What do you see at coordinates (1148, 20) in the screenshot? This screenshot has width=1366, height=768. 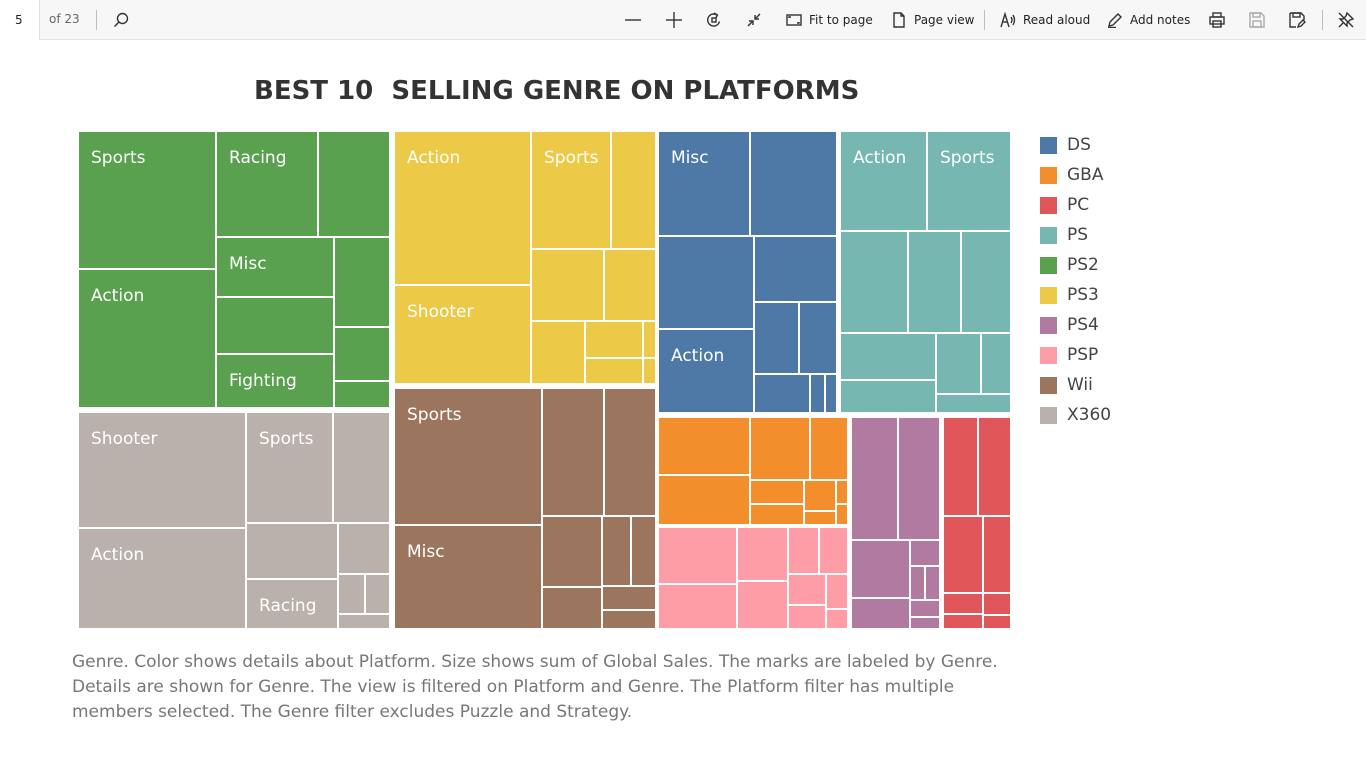 I see `add-notes-button: Add notes` at bounding box center [1148, 20].